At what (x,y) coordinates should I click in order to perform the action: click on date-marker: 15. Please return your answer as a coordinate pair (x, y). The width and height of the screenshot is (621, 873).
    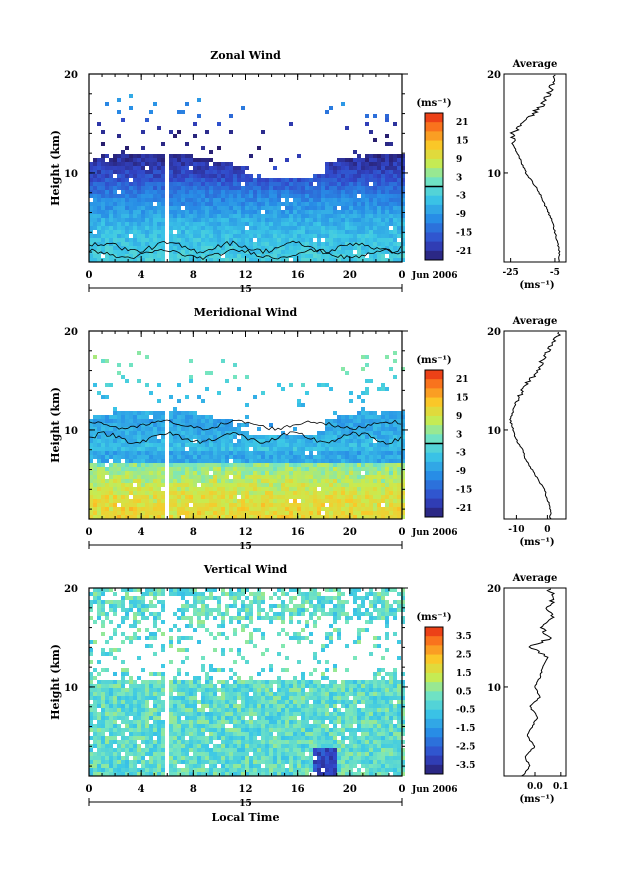
    Looking at the image, I should click on (245, 290).